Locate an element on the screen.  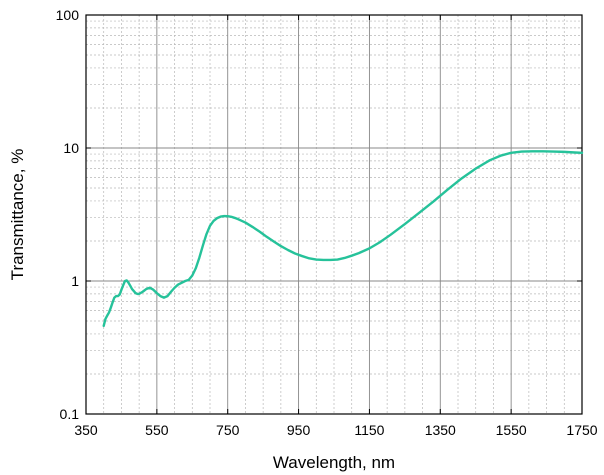
x-tick-label: 950 is located at coordinates (299, 430).